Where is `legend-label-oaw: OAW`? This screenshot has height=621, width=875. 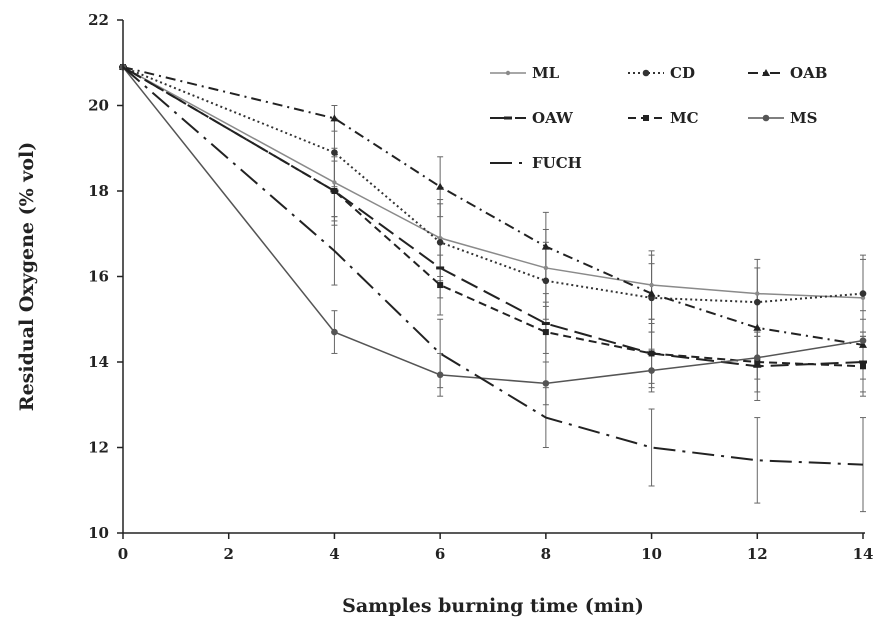
legend-label-oaw: OAW is located at coordinates (553, 118).